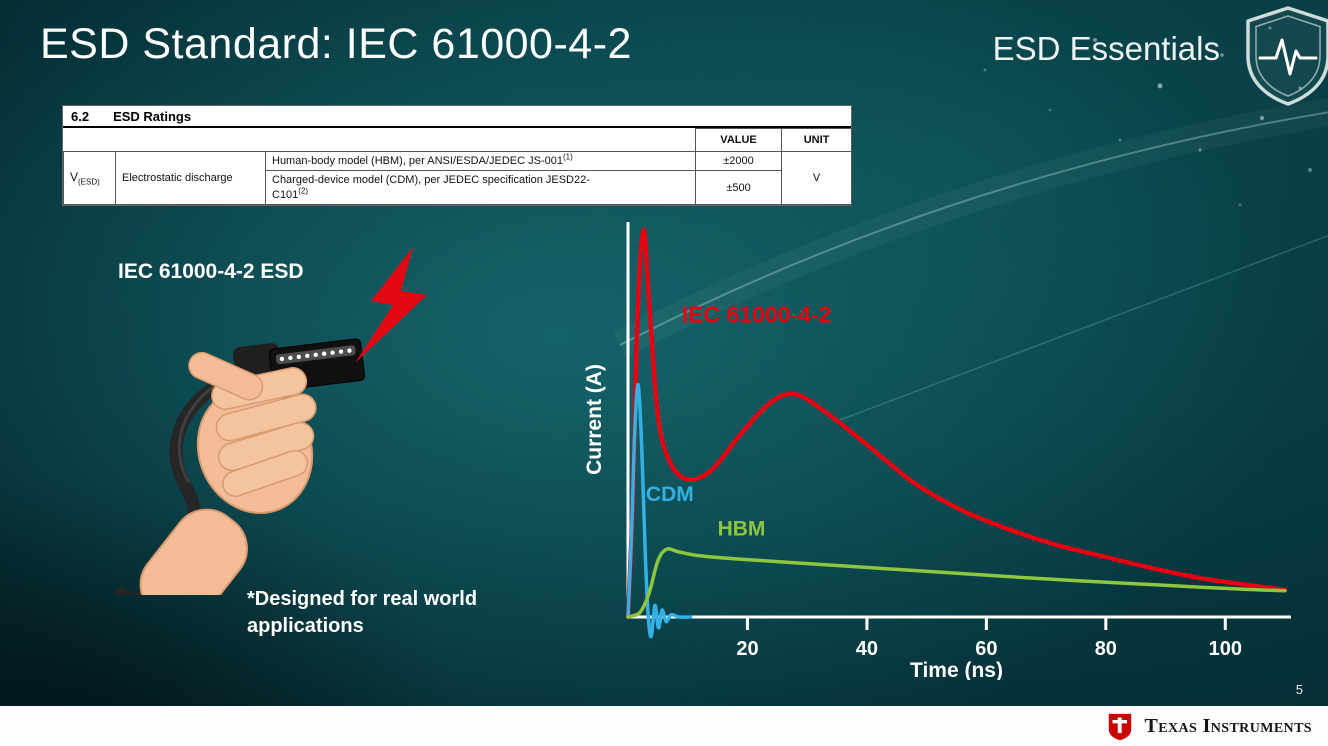 The width and height of the screenshot is (1328, 746). What do you see at coordinates (1225, 649) in the screenshot?
I see `x-tick-label: 100` at bounding box center [1225, 649].